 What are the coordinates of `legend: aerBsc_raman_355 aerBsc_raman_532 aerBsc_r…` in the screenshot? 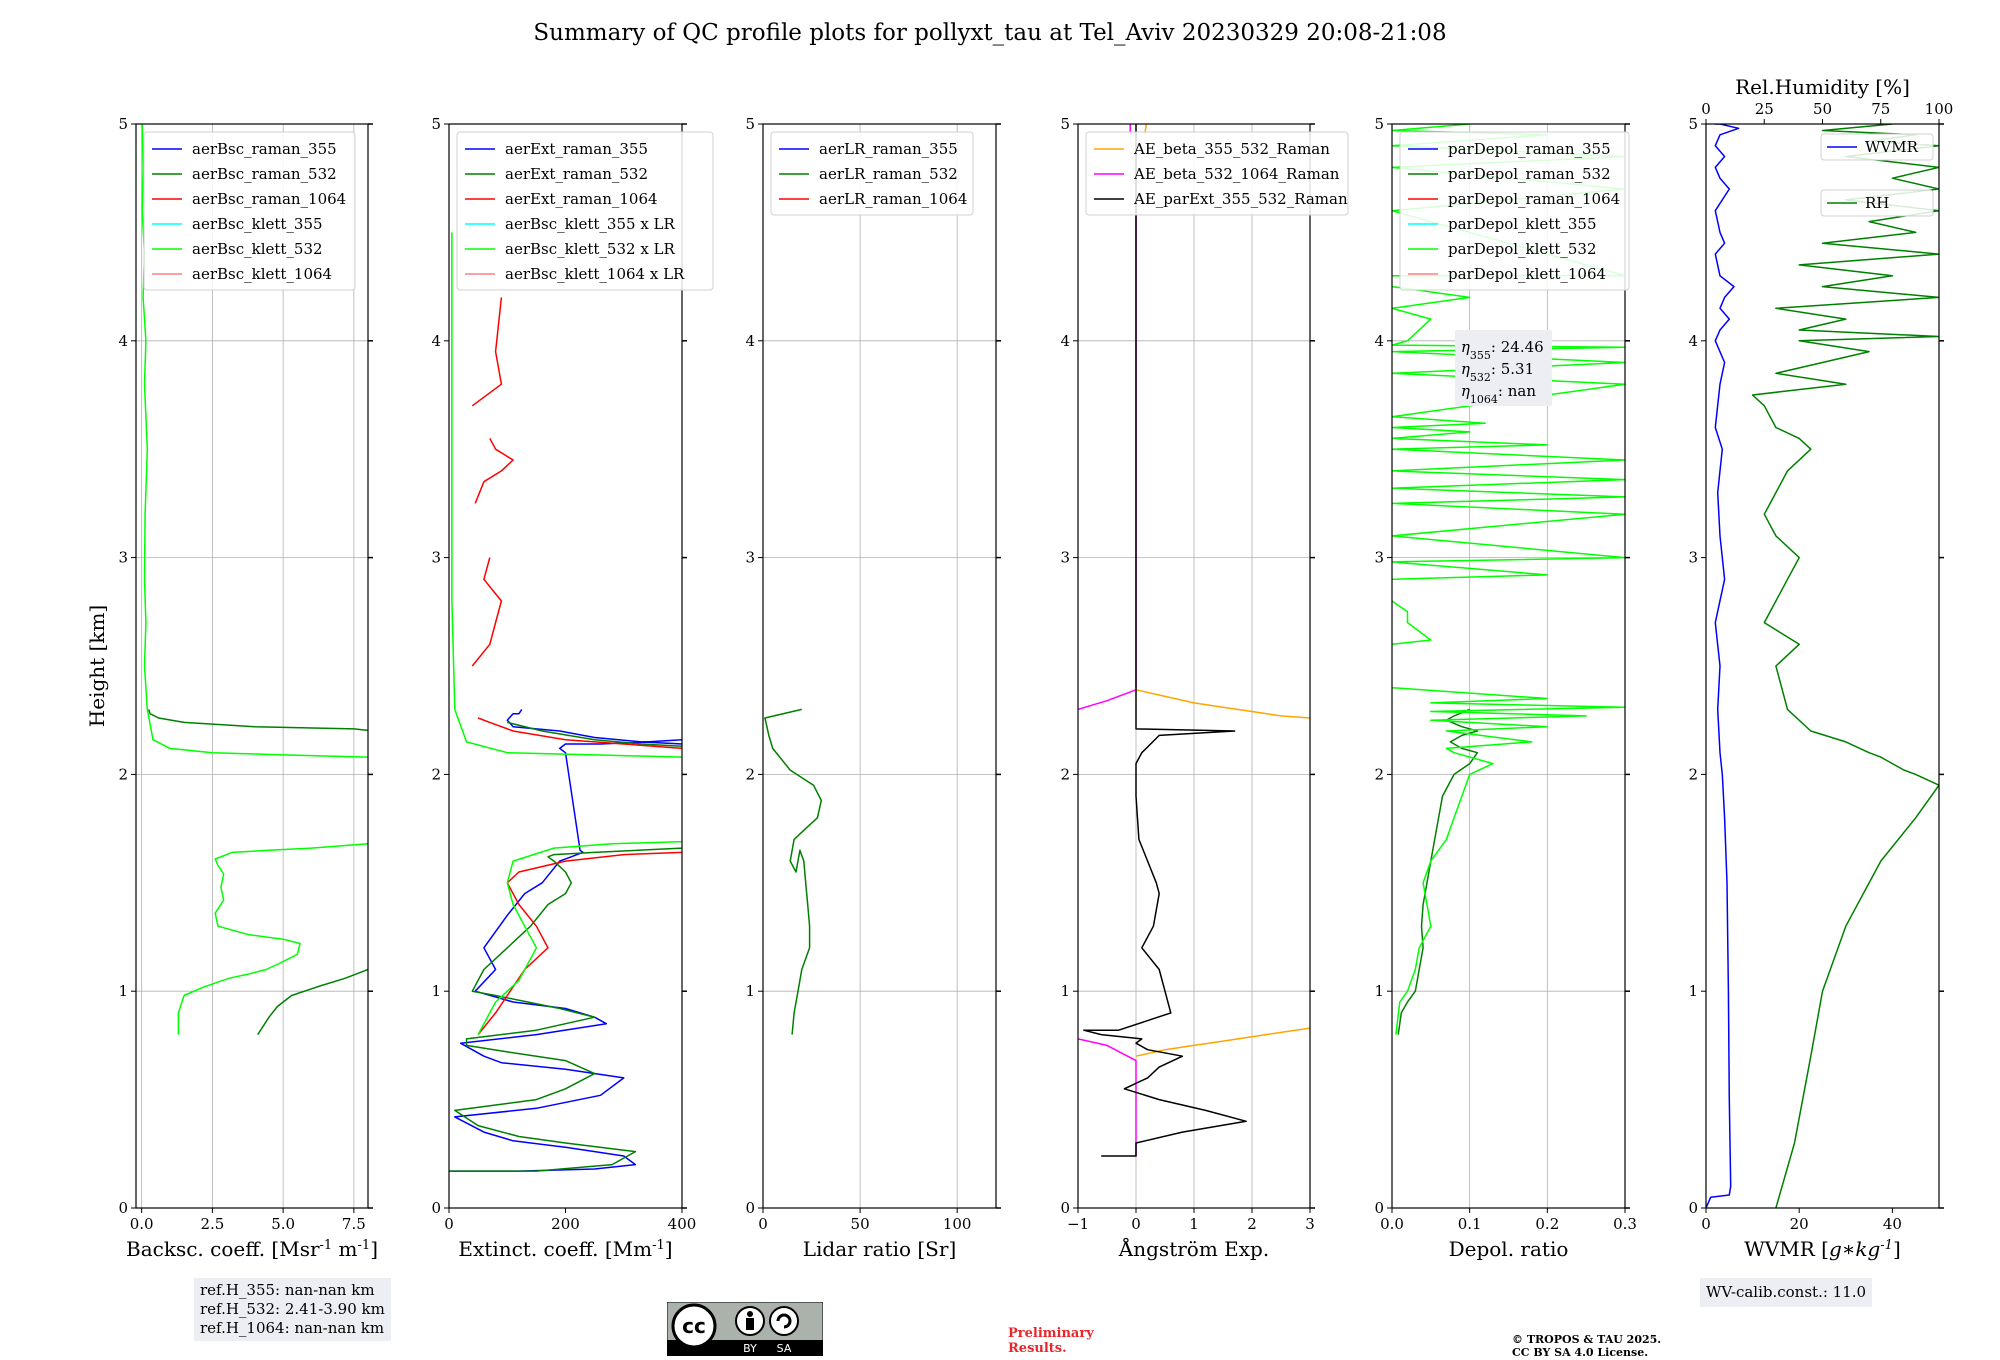 It's located at (249, 211).